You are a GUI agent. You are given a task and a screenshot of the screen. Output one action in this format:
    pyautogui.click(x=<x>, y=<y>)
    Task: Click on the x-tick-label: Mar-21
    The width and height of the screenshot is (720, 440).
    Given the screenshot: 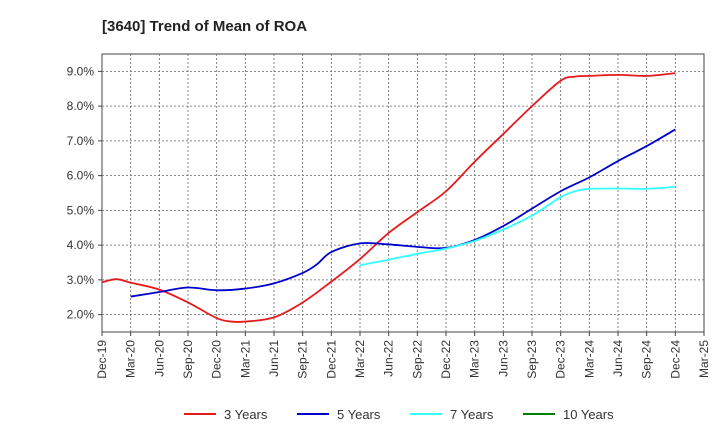 What is the action you would take?
    pyautogui.click(x=245, y=359)
    